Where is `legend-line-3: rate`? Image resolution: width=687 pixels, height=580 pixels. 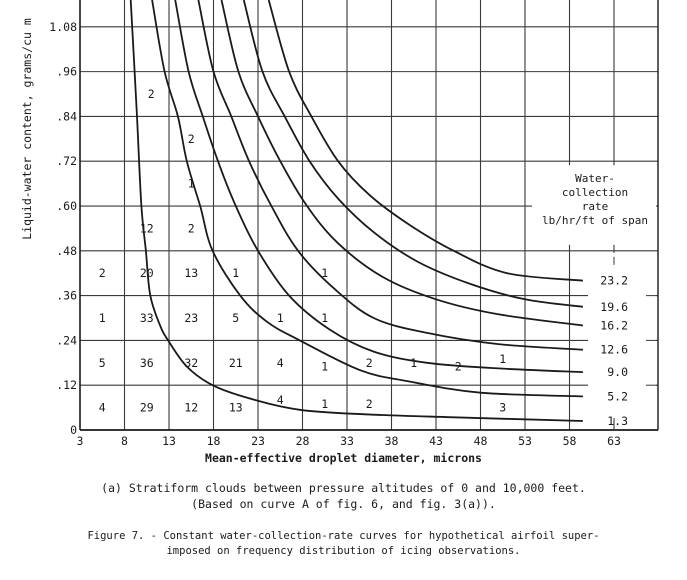 legend-line-3: rate is located at coordinates (595, 206).